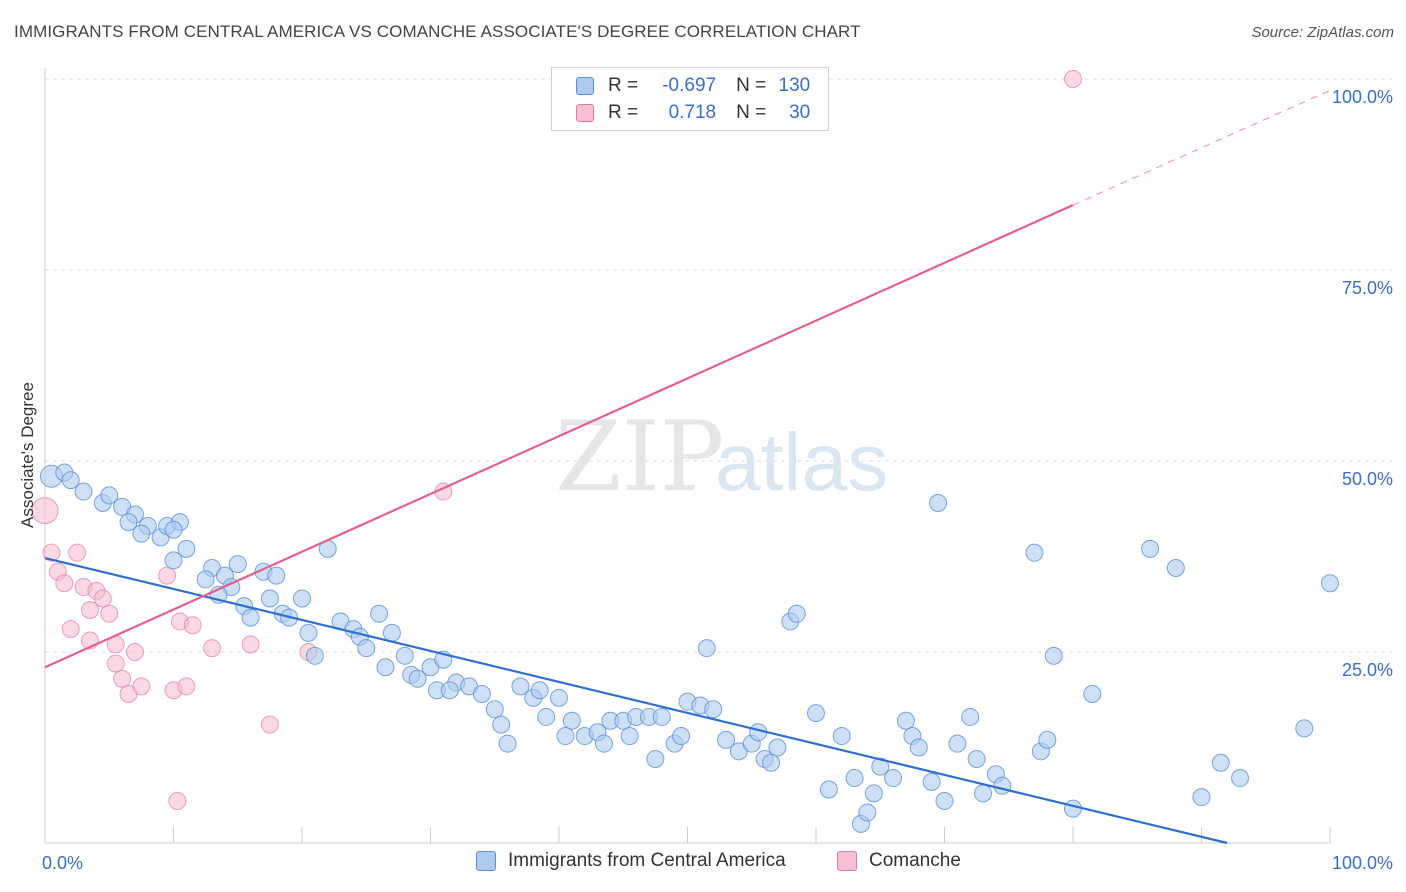 Image resolution: width=1406 pixels, height=892 pixels. What do you see at coordinates (1367, 479) in the screenshot?
I see `y-tick-label: 50.0%` at bounding box center [1367, 479].